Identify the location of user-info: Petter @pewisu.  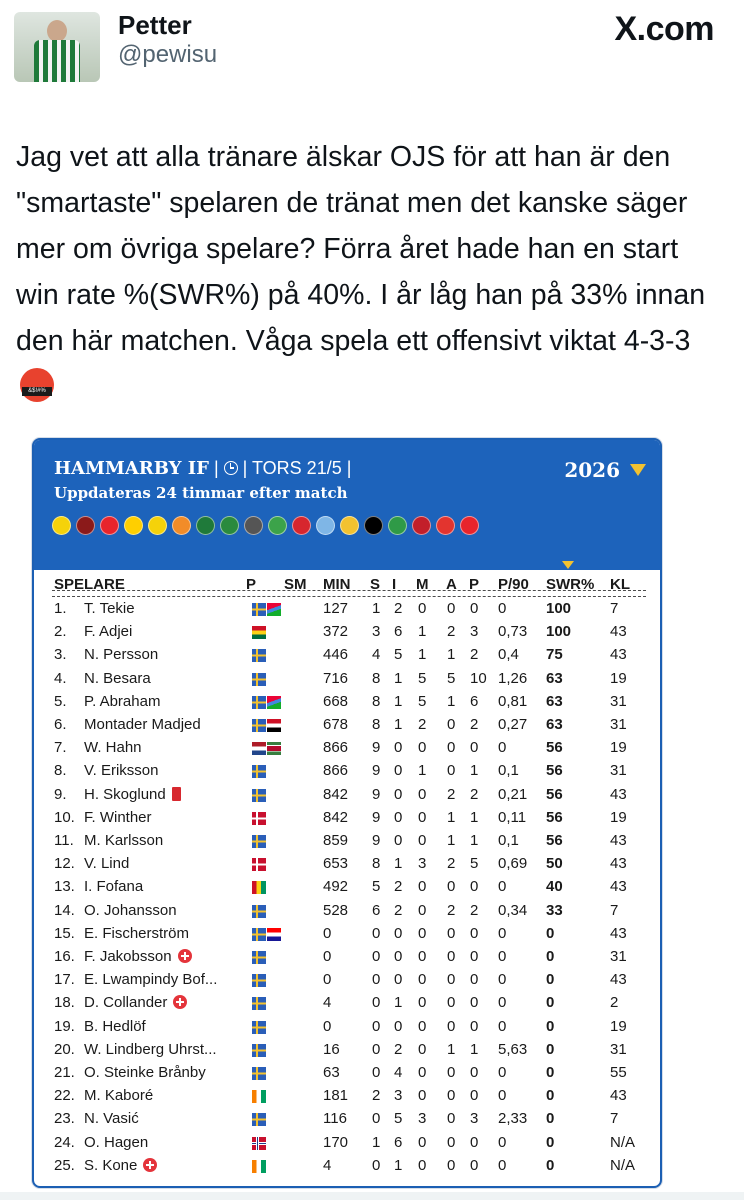
(167, 40).